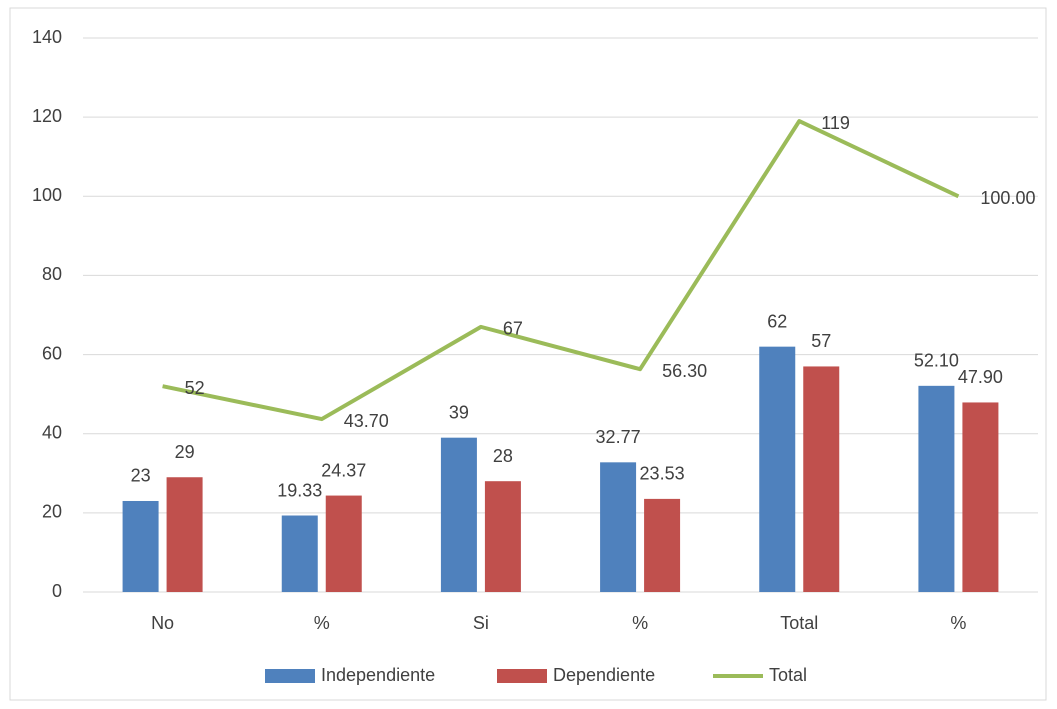  What do you see at coordinates (195, 388) in the screenshot?
I see `data-label: 52` at bounding box center [195, 388].